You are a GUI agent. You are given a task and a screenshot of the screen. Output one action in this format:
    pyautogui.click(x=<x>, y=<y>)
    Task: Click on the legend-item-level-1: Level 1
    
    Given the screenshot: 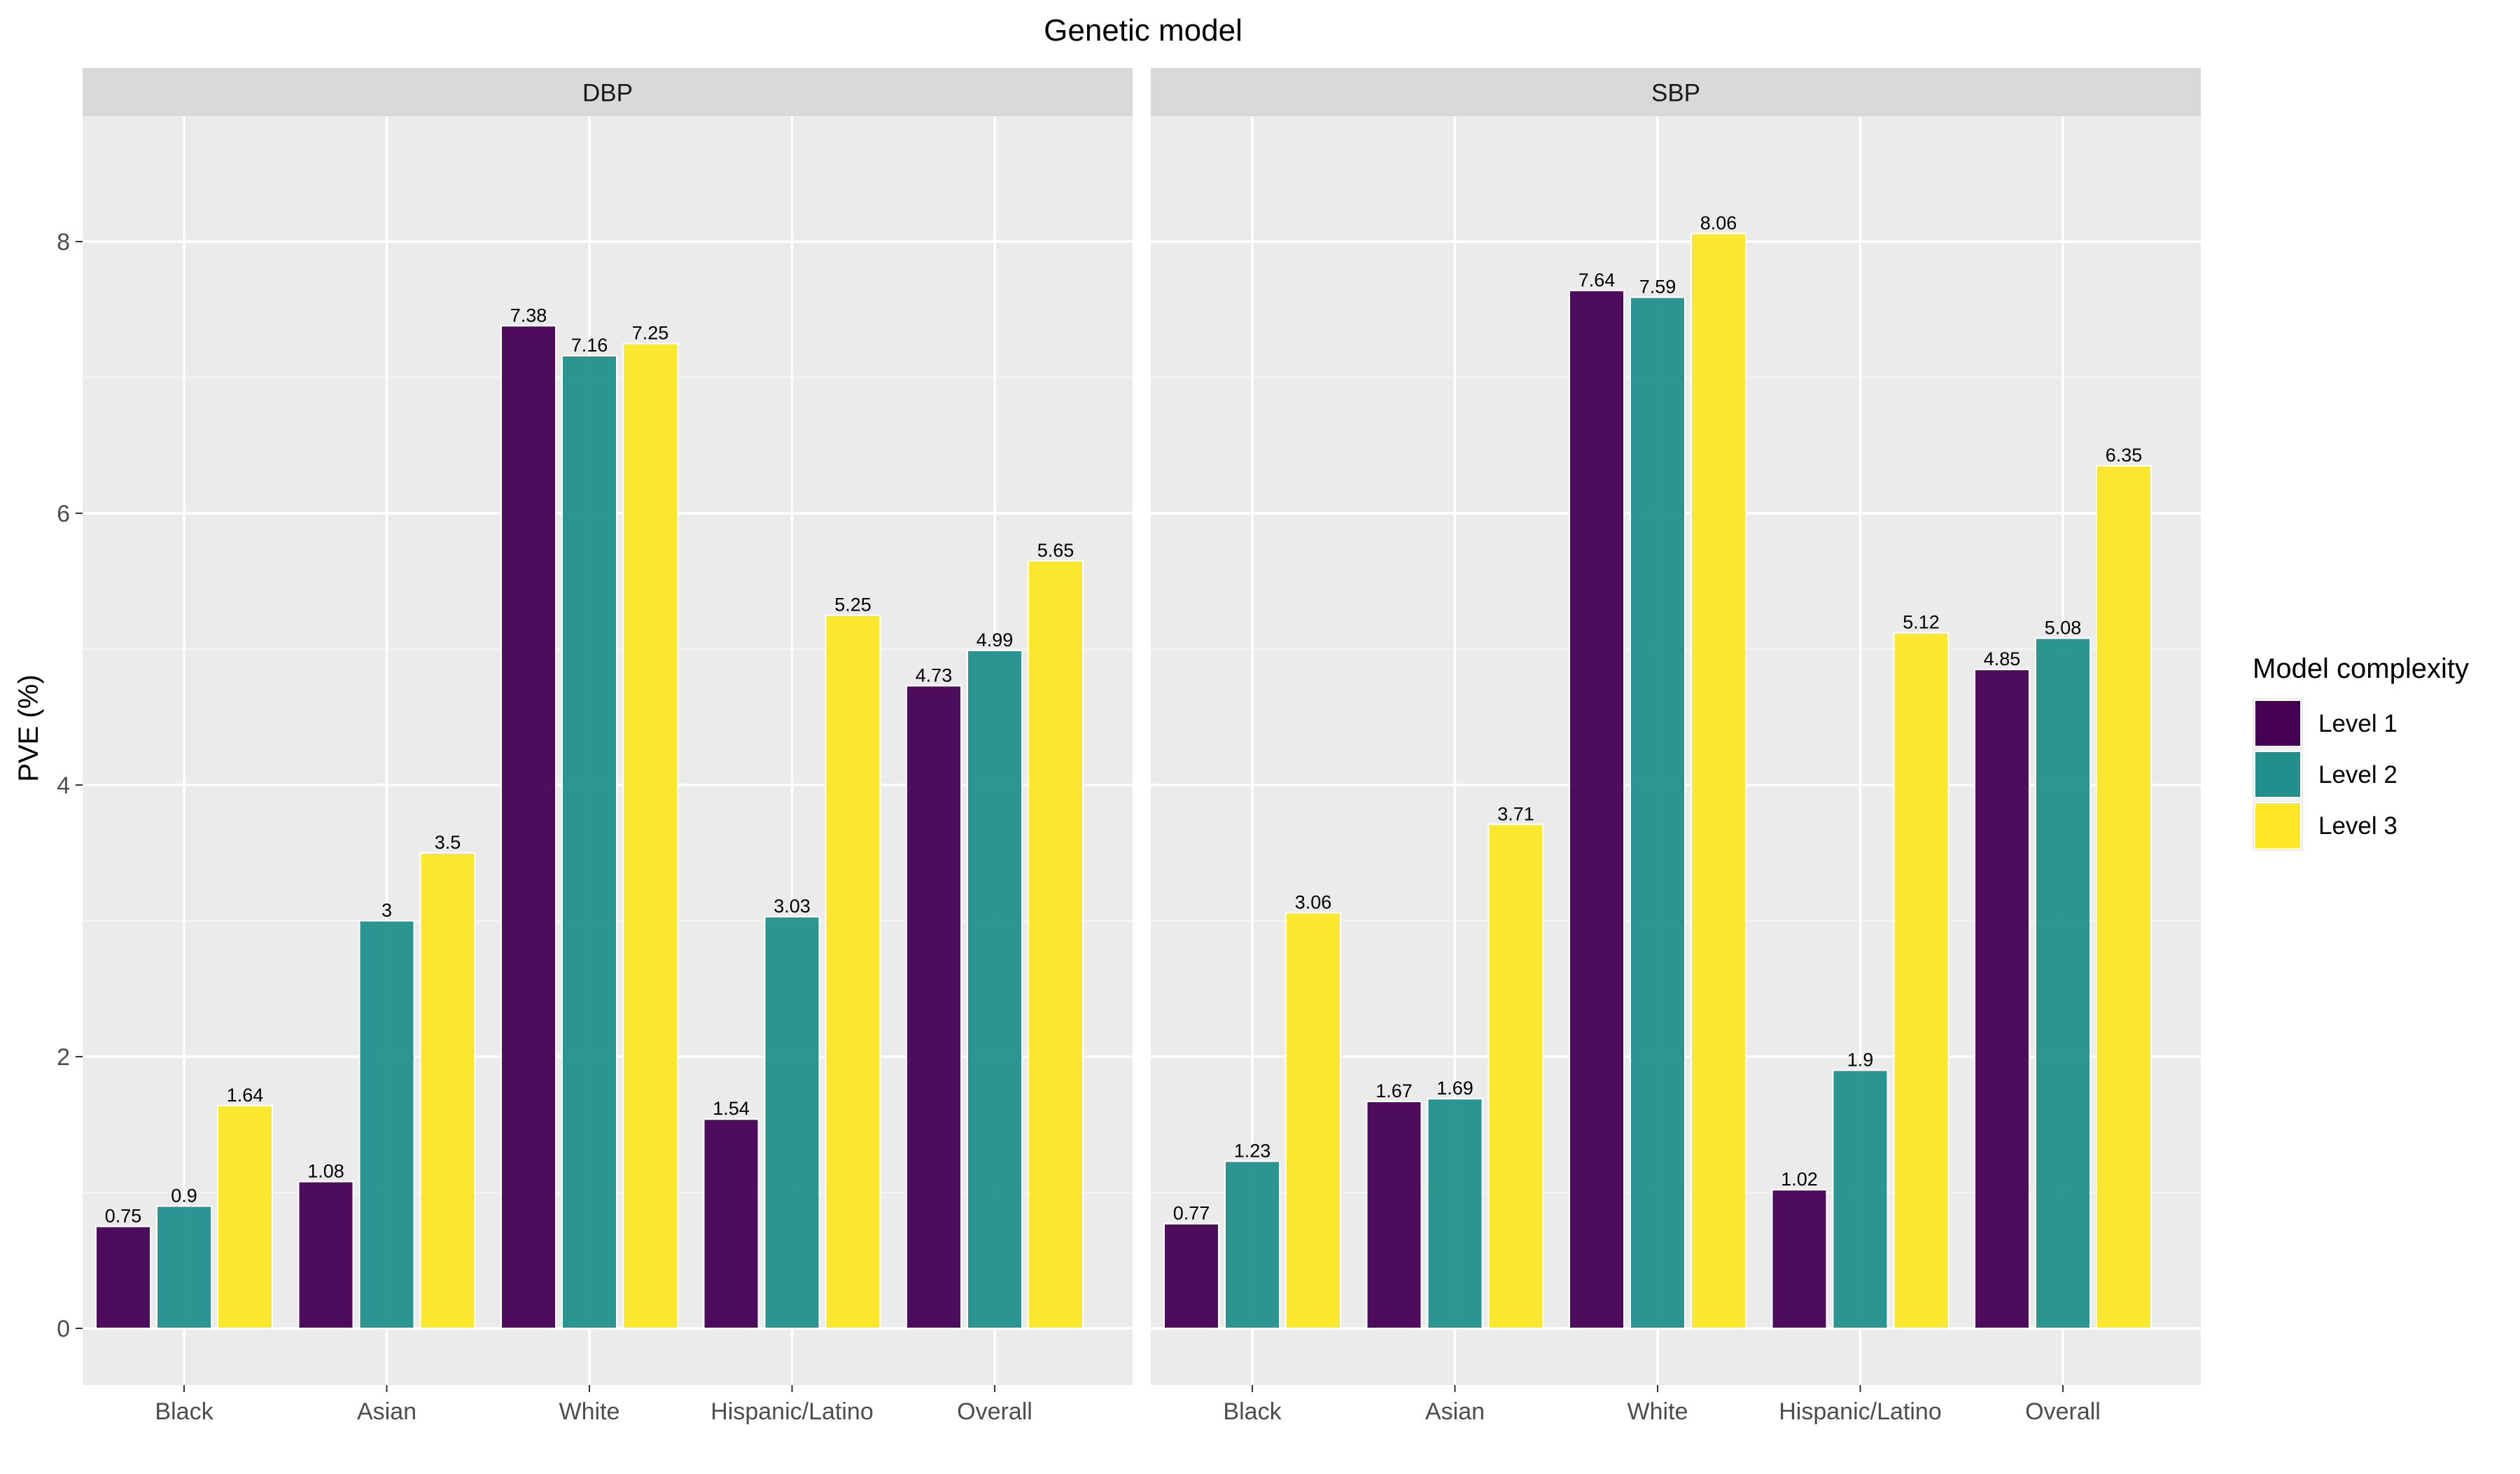 What is the action you would take?
    pyautogui.click(x=2325, y=723)
    